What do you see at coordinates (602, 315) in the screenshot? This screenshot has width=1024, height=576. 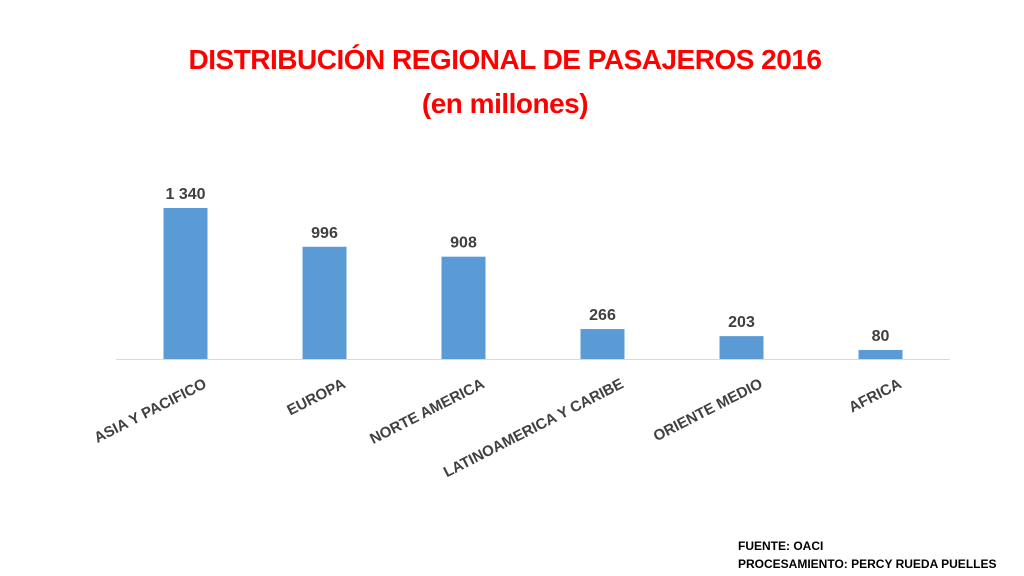 I see `value-label-3: 266` at bounding box center [602, 315].